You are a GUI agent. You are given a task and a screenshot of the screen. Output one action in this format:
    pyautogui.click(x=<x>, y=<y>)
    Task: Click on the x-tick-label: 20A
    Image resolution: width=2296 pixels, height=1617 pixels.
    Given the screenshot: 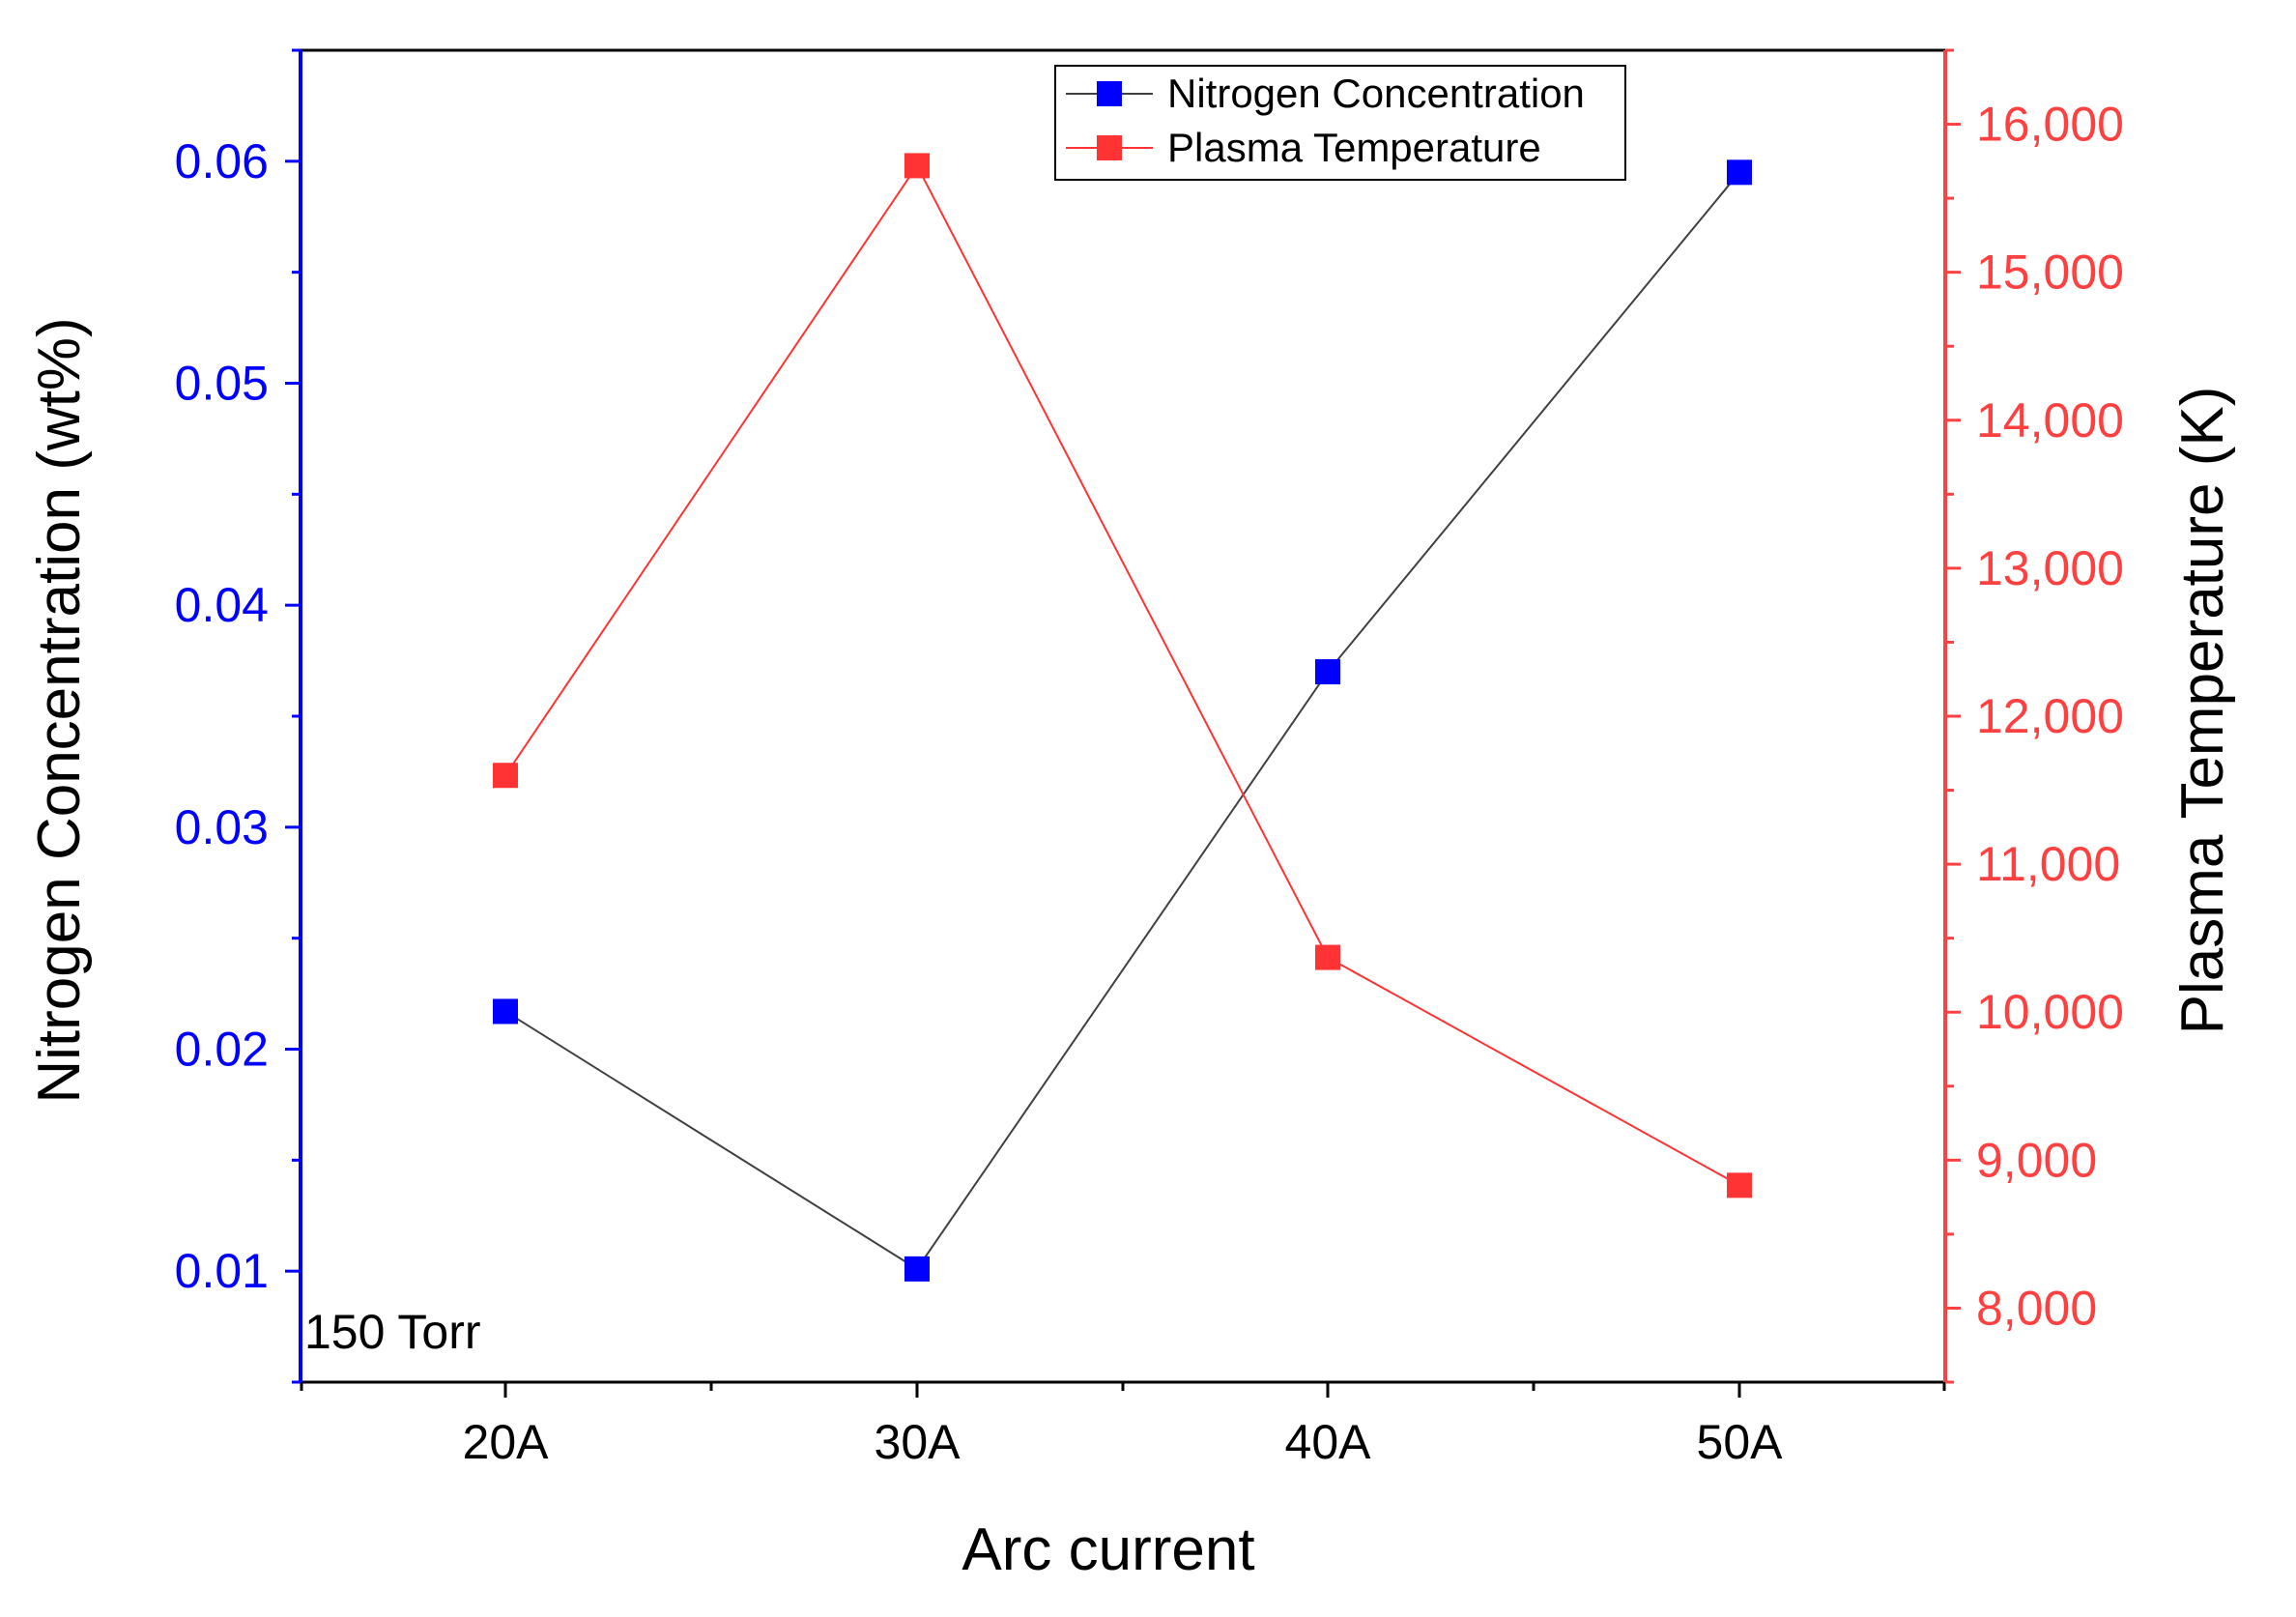 What is the action you would take?
    pyautogui.click(x=506, y=1442)
    